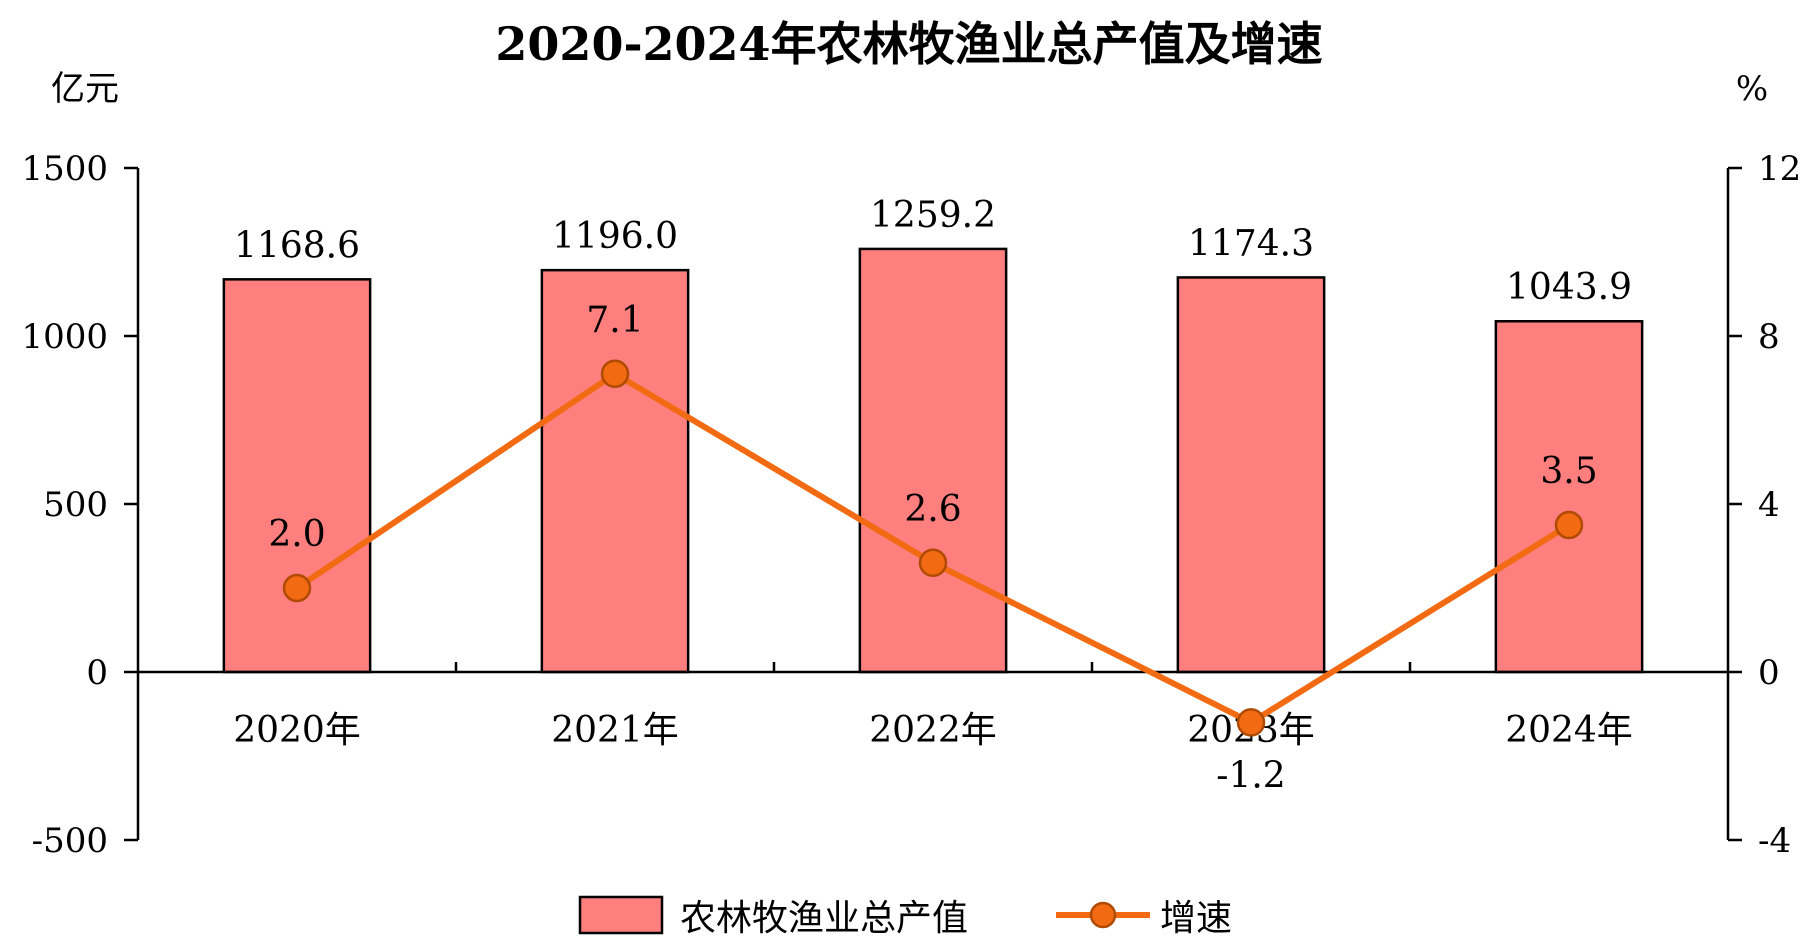 The image size is (1818, 945). What do you see at coordinates (1103, 915) in the screenshot?
I see `legend-line-marker` at bounding box center [1103, 915].